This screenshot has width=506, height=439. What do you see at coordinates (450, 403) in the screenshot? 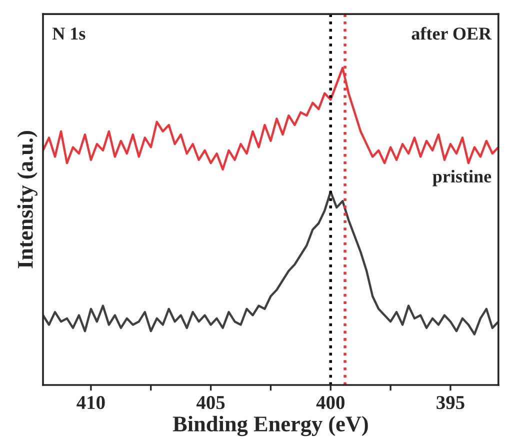
I see `x-tick-label: 395` at bounding box center [450, 403].